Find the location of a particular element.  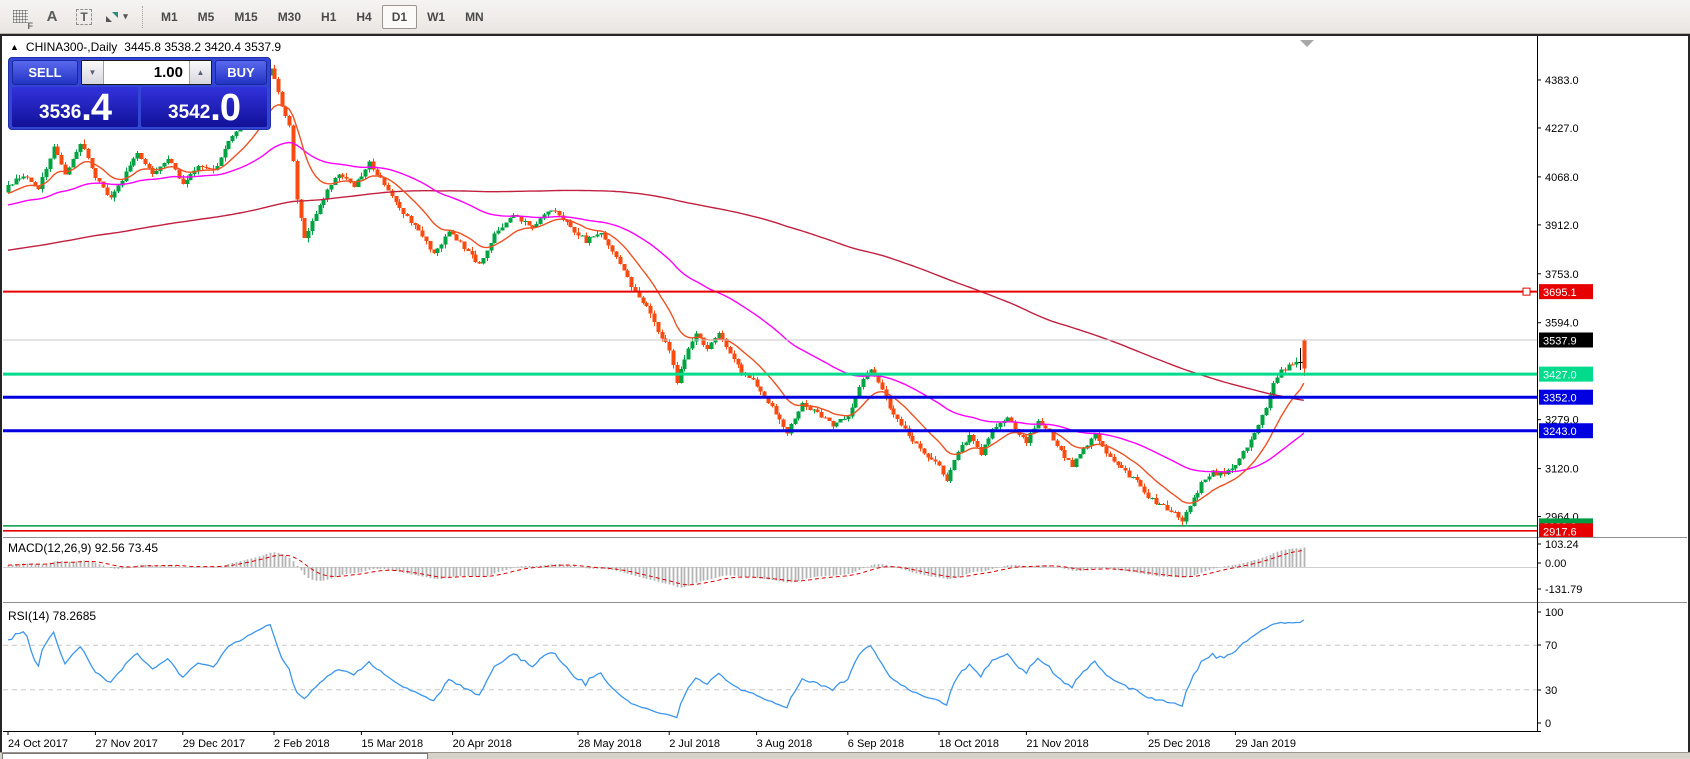

volume-stepper: ▼ 1.00 ▲ is located at coordinates (146, 72).